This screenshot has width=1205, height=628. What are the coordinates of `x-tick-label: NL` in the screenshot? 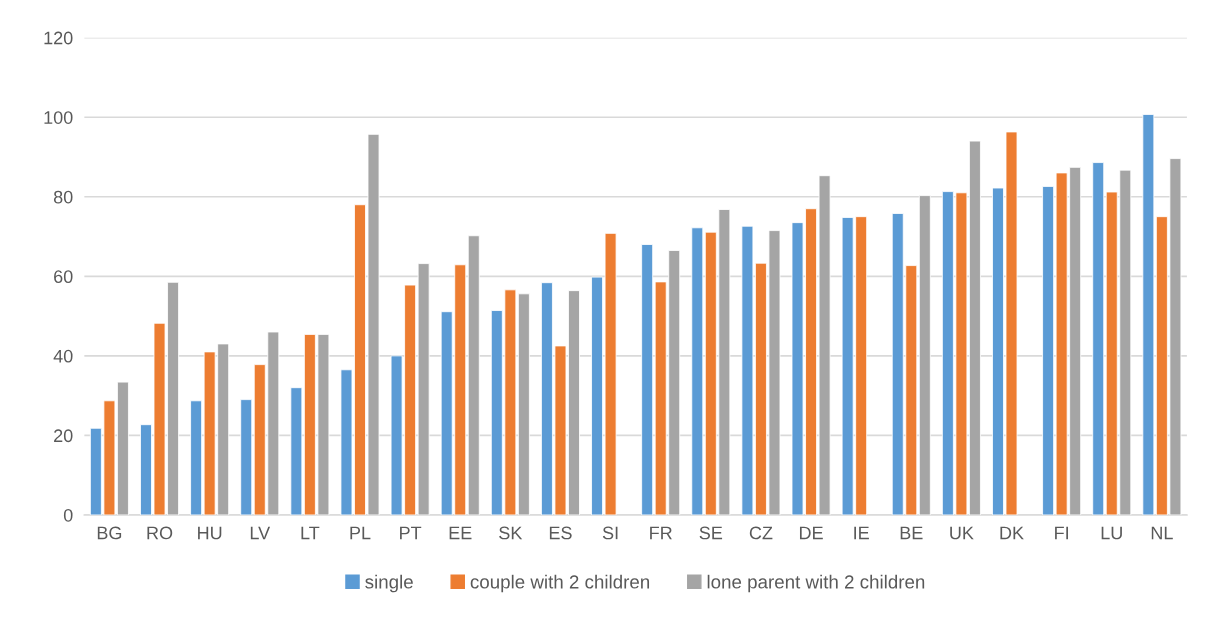 It's located at (1162, 533).